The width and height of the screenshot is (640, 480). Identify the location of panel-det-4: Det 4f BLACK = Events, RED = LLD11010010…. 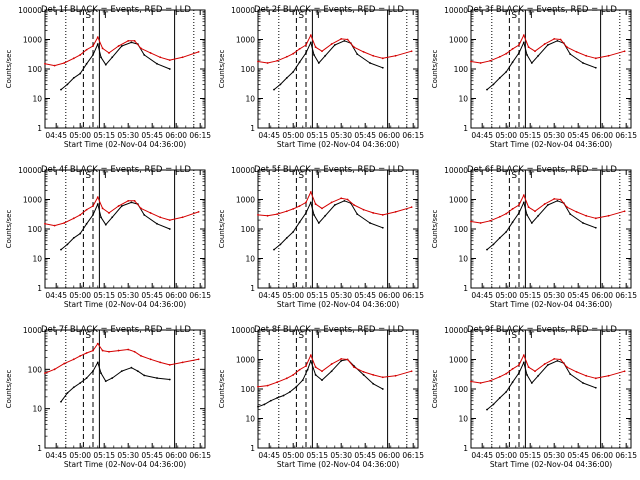
(108, 237).